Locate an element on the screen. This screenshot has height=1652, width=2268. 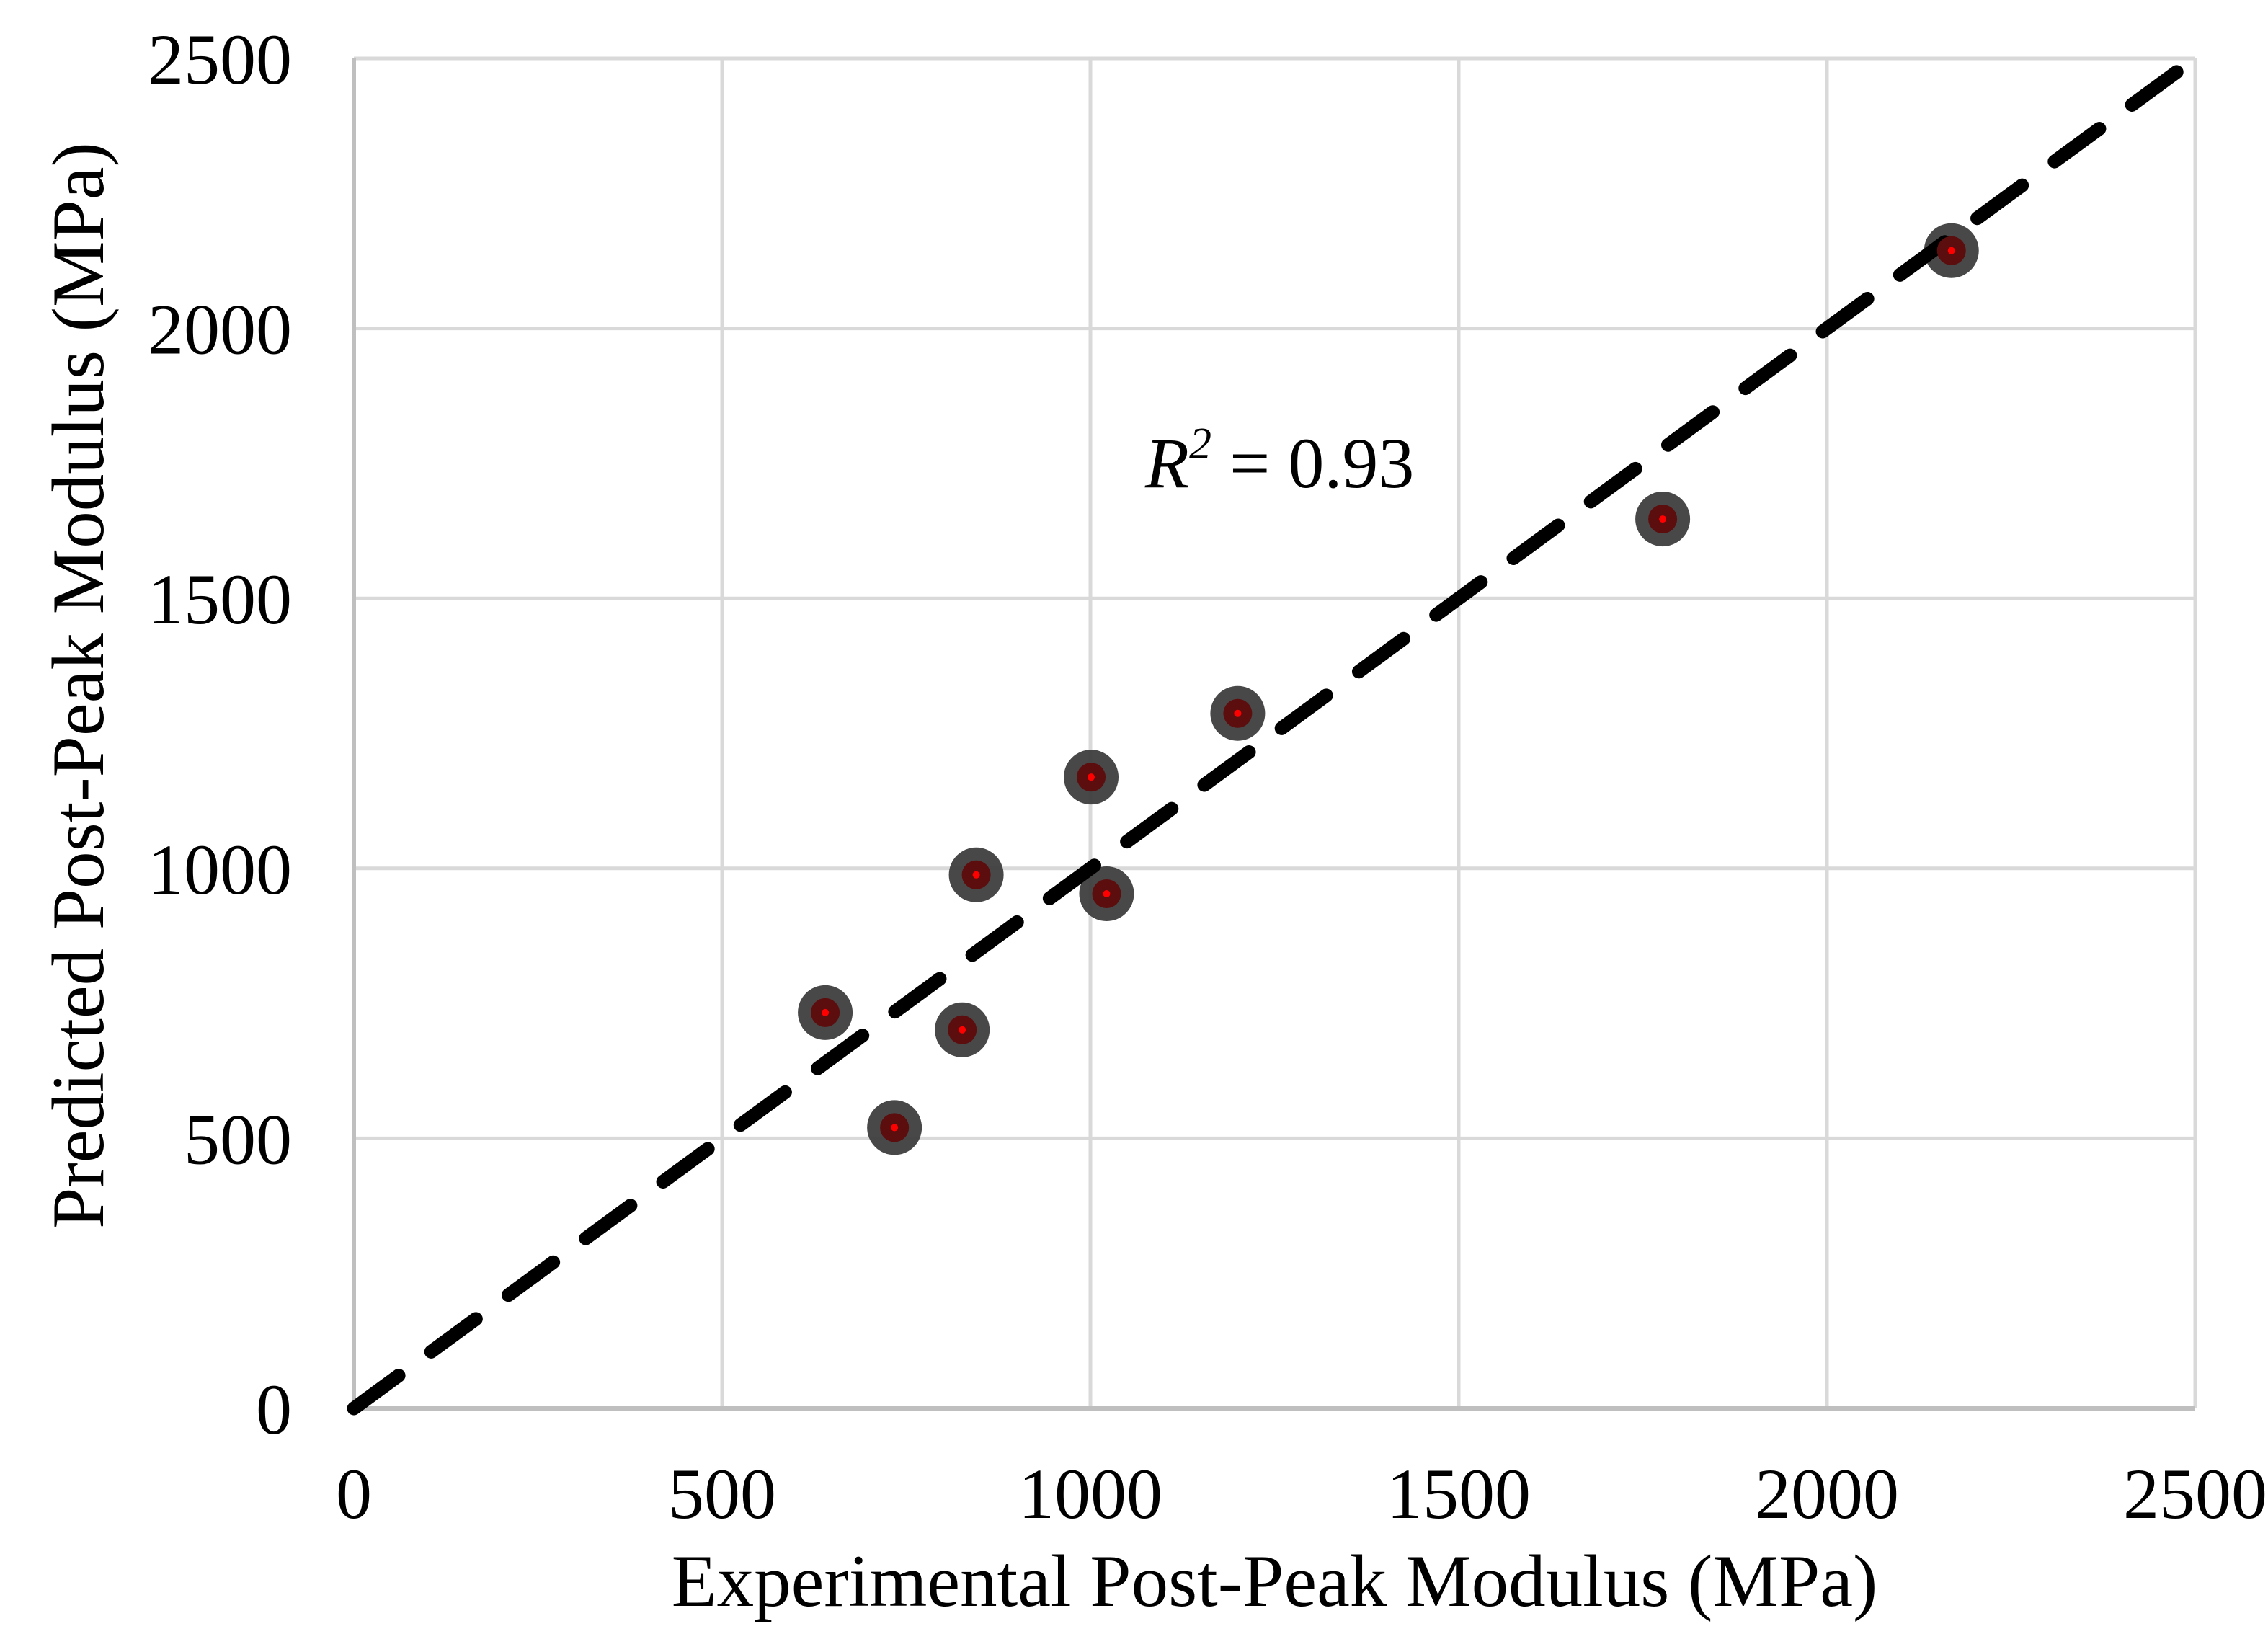
y-tick-label: 1500 is located at coordinates (220, 599).